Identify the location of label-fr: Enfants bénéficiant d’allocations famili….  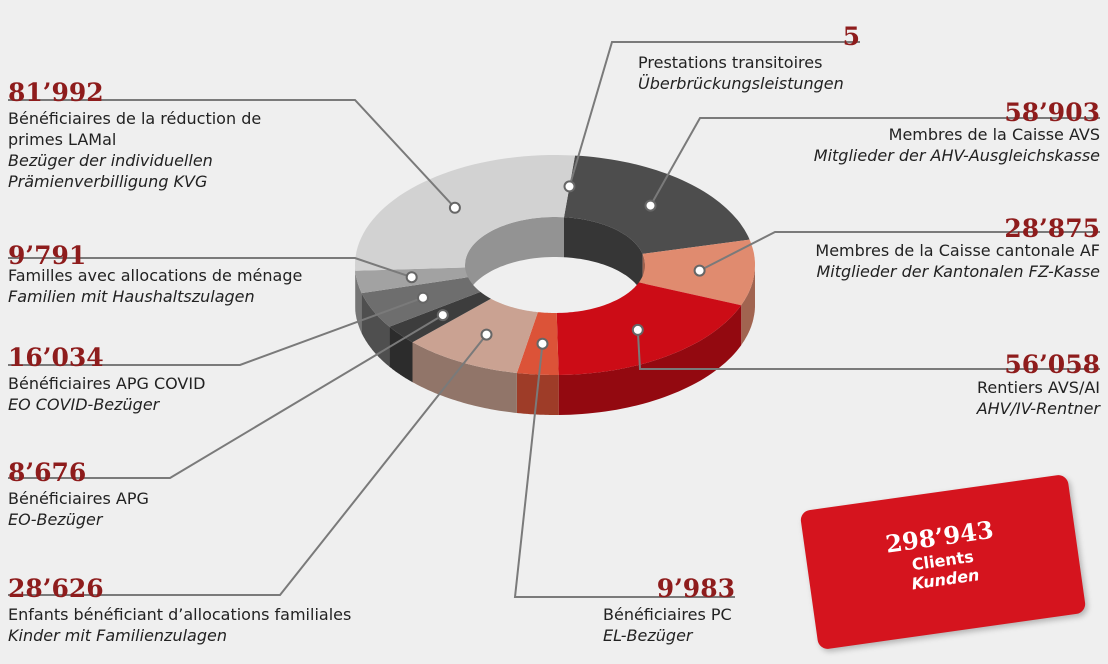
(180, 614).